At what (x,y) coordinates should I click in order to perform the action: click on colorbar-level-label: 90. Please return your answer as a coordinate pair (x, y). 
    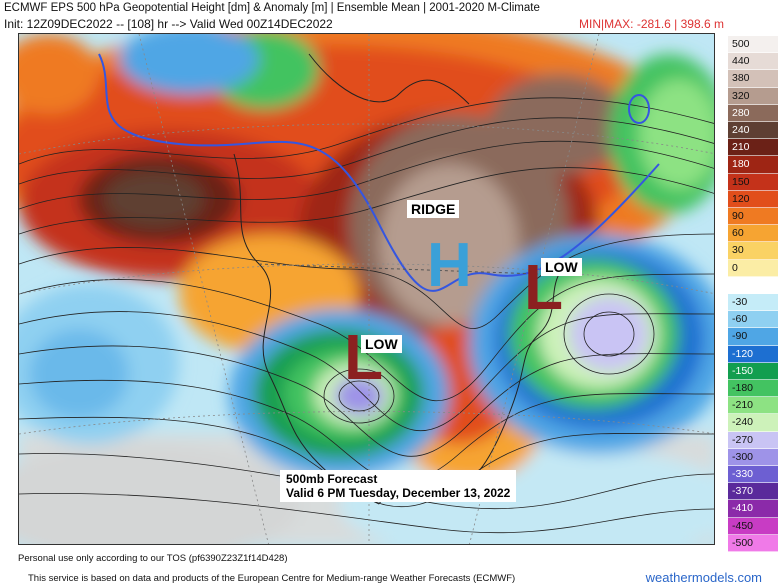
    Looking at the image, I should click on (738, 216).